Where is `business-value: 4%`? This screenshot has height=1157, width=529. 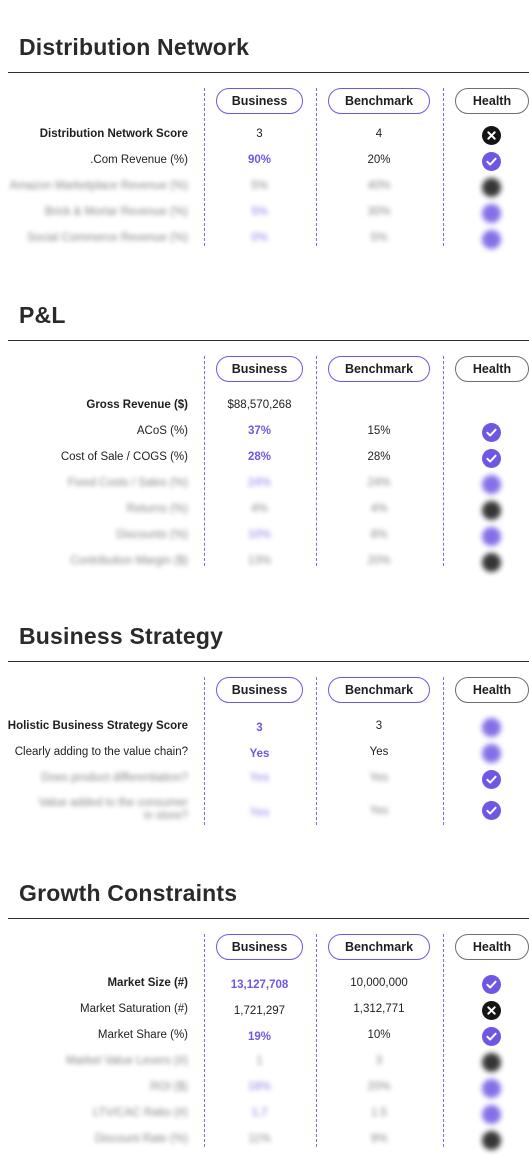
business-value: 4% is located at coordinates (259, 509).